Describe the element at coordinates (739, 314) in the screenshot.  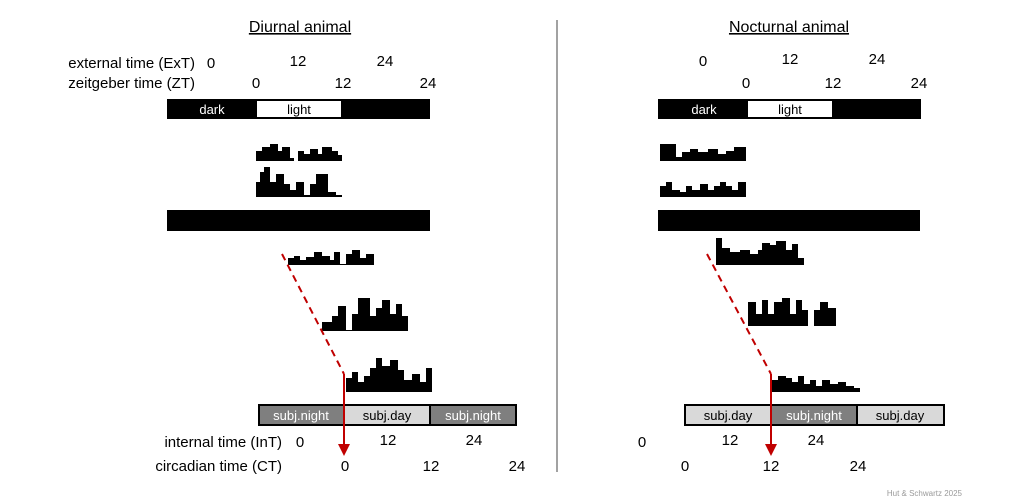
I see `nocturnal-onset-line` at that location.